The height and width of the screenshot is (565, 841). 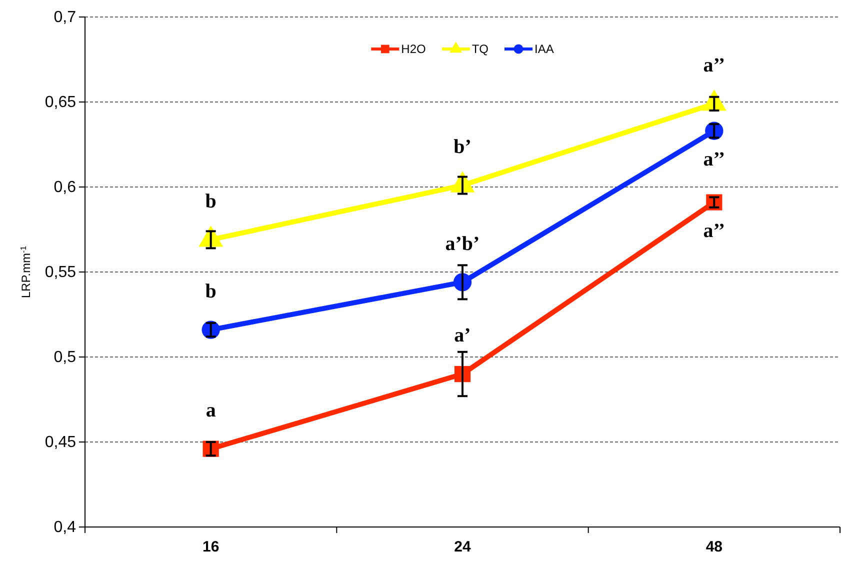 What do you see at coordinates (211, 410) in the screenshot?
I see `annotation: a` at bounding box center [211, 410].